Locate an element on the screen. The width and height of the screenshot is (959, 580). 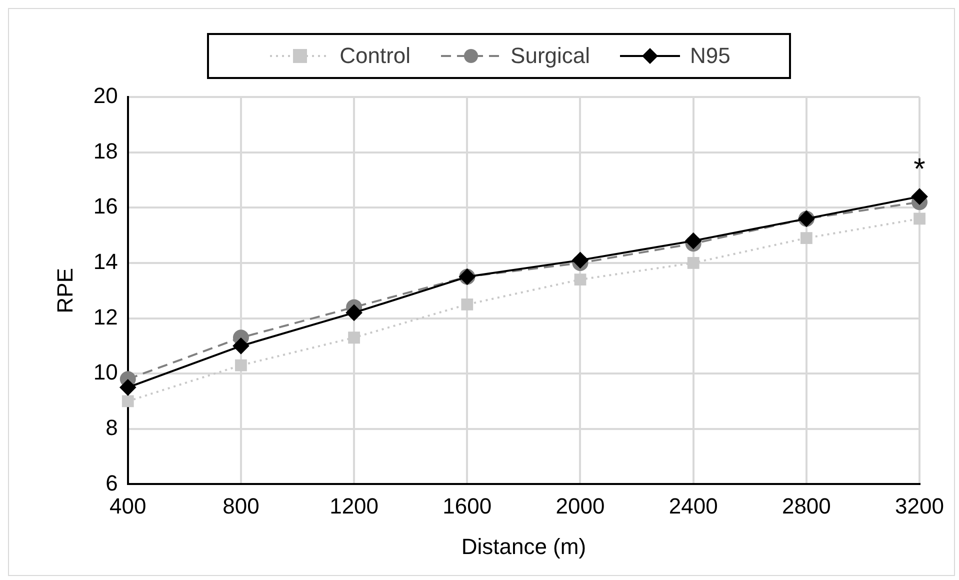
y-tick-label: 10 is located at coordinates (105, 372).